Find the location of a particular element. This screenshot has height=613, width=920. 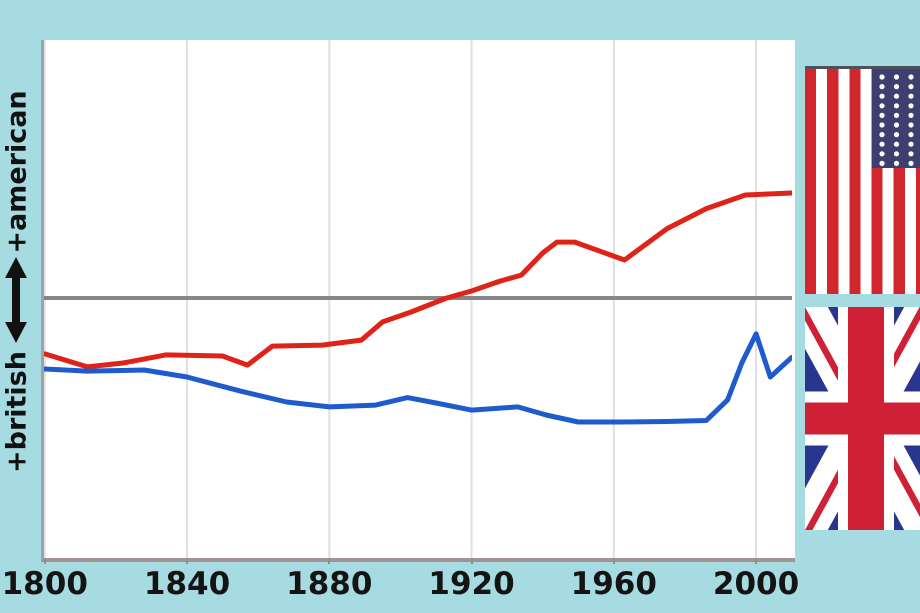

x-tick-label-1960: 1960 is located at coordinates (613, 584).